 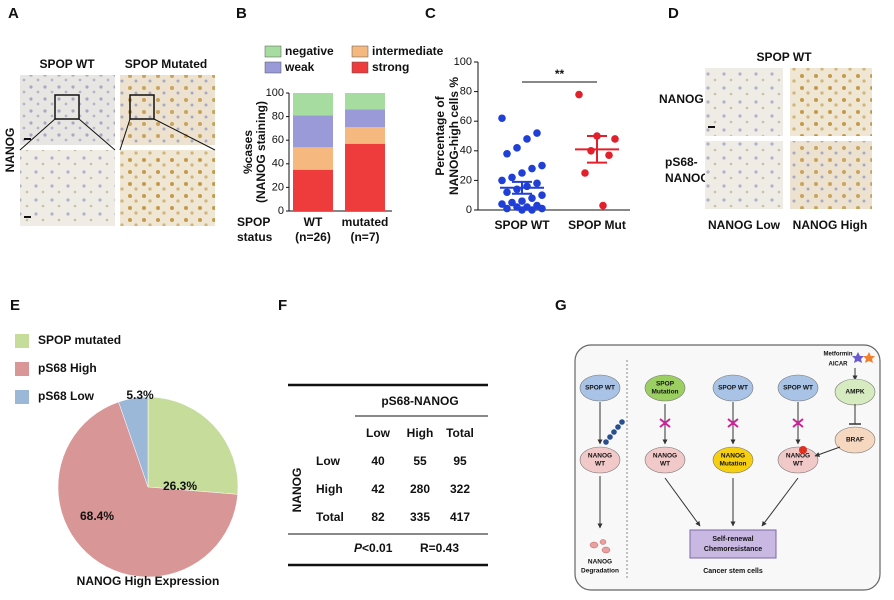 I want to click on outcome-label: Chemoresistance, so click(x=733, y=549).